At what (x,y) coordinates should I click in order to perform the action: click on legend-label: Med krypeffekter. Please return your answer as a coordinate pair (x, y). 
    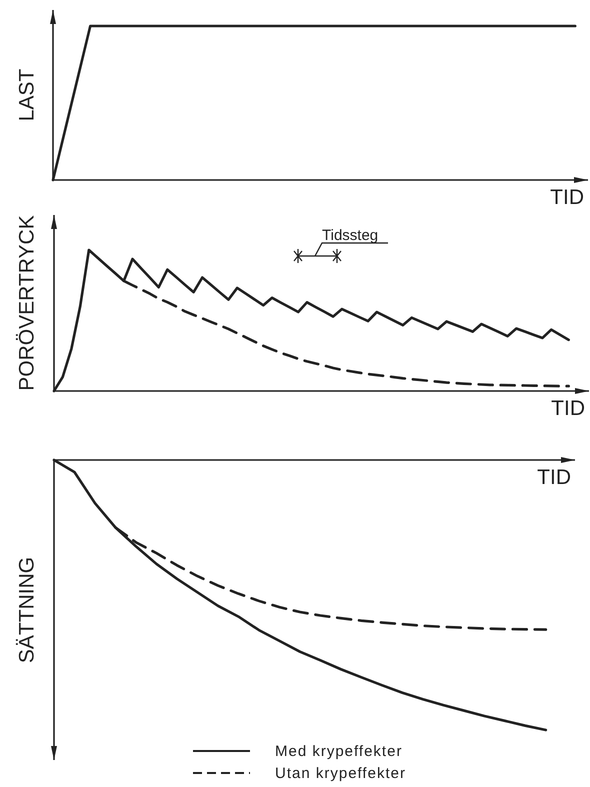
    Looking at the image, I should click on (338, 751).